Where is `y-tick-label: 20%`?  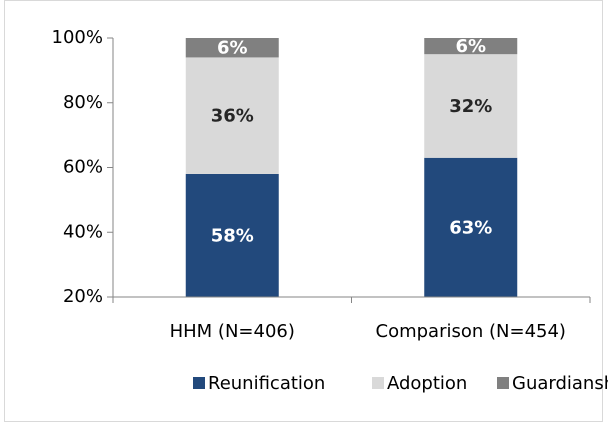
y-tick-label: 20% is located at coordinates (83, 296).